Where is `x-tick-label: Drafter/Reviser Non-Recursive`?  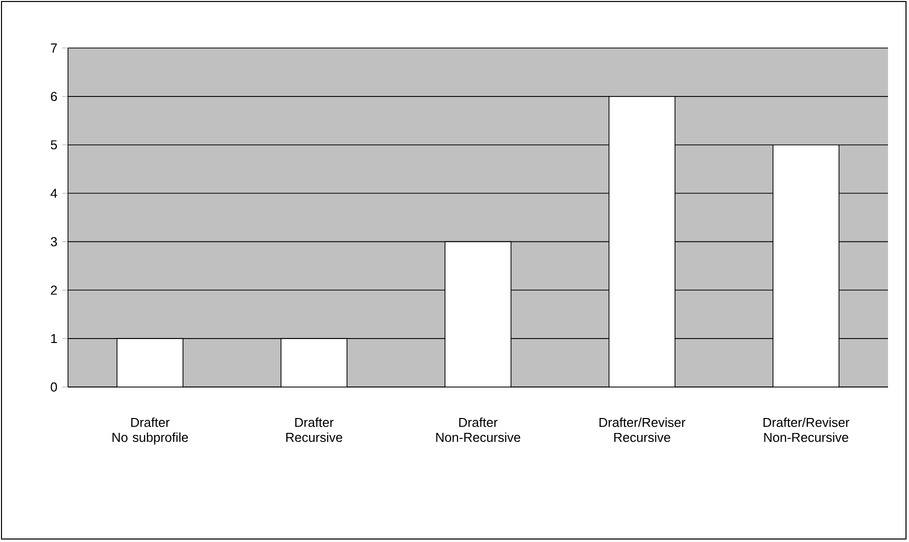 x-tick-label: Drafter/Reviser Non-Recursive is located at coordinates (807, 430).